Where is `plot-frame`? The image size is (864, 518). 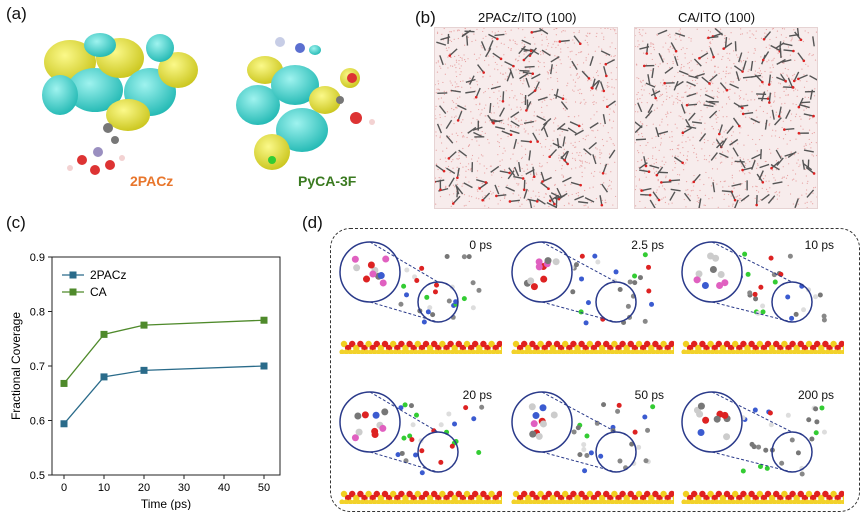
plot-frame is located at coordinates (166, 366).